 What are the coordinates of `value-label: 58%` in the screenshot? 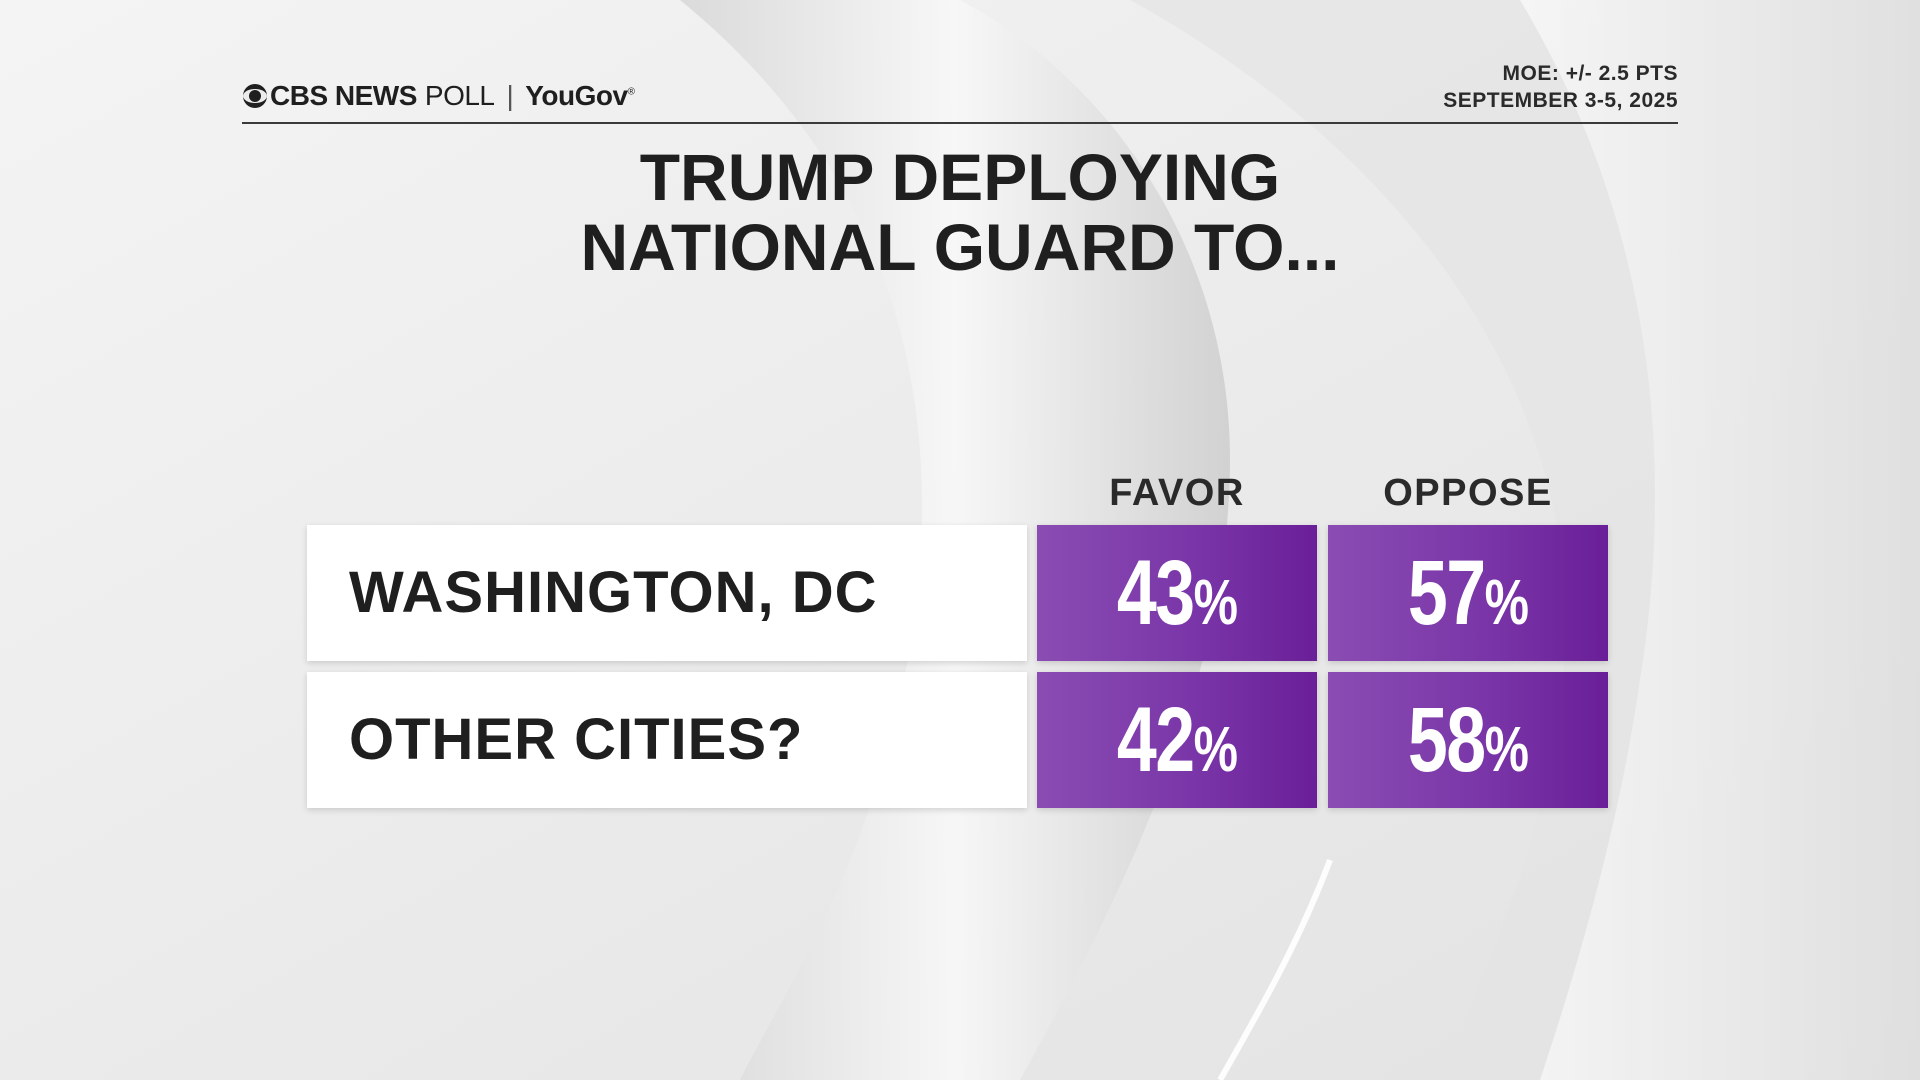 It's located at (1468, 744).